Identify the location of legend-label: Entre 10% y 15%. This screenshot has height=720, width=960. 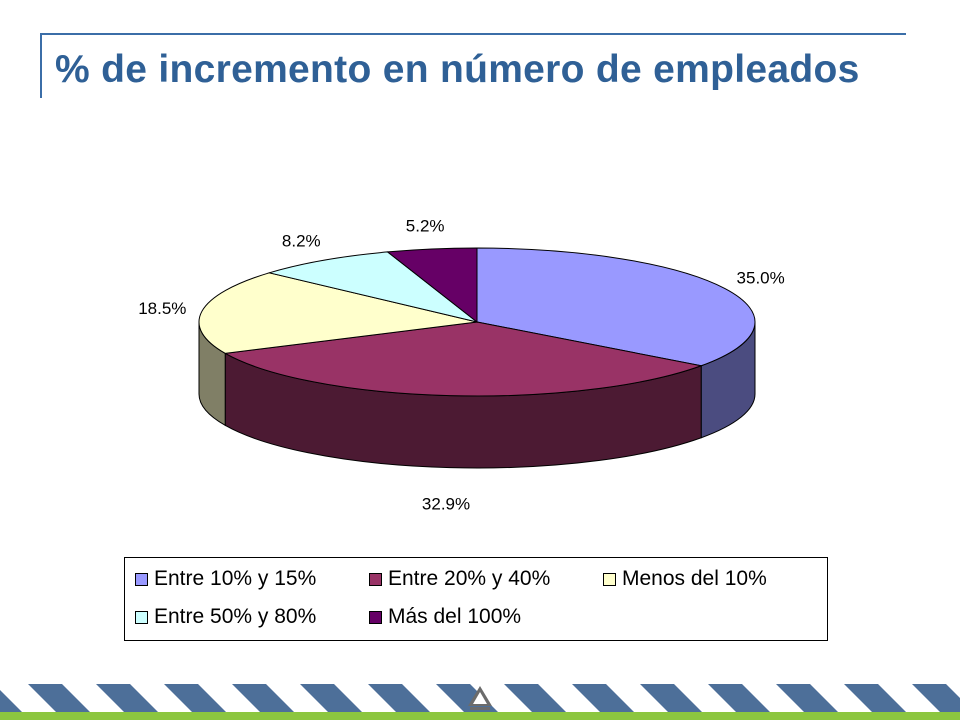
(235, 578).